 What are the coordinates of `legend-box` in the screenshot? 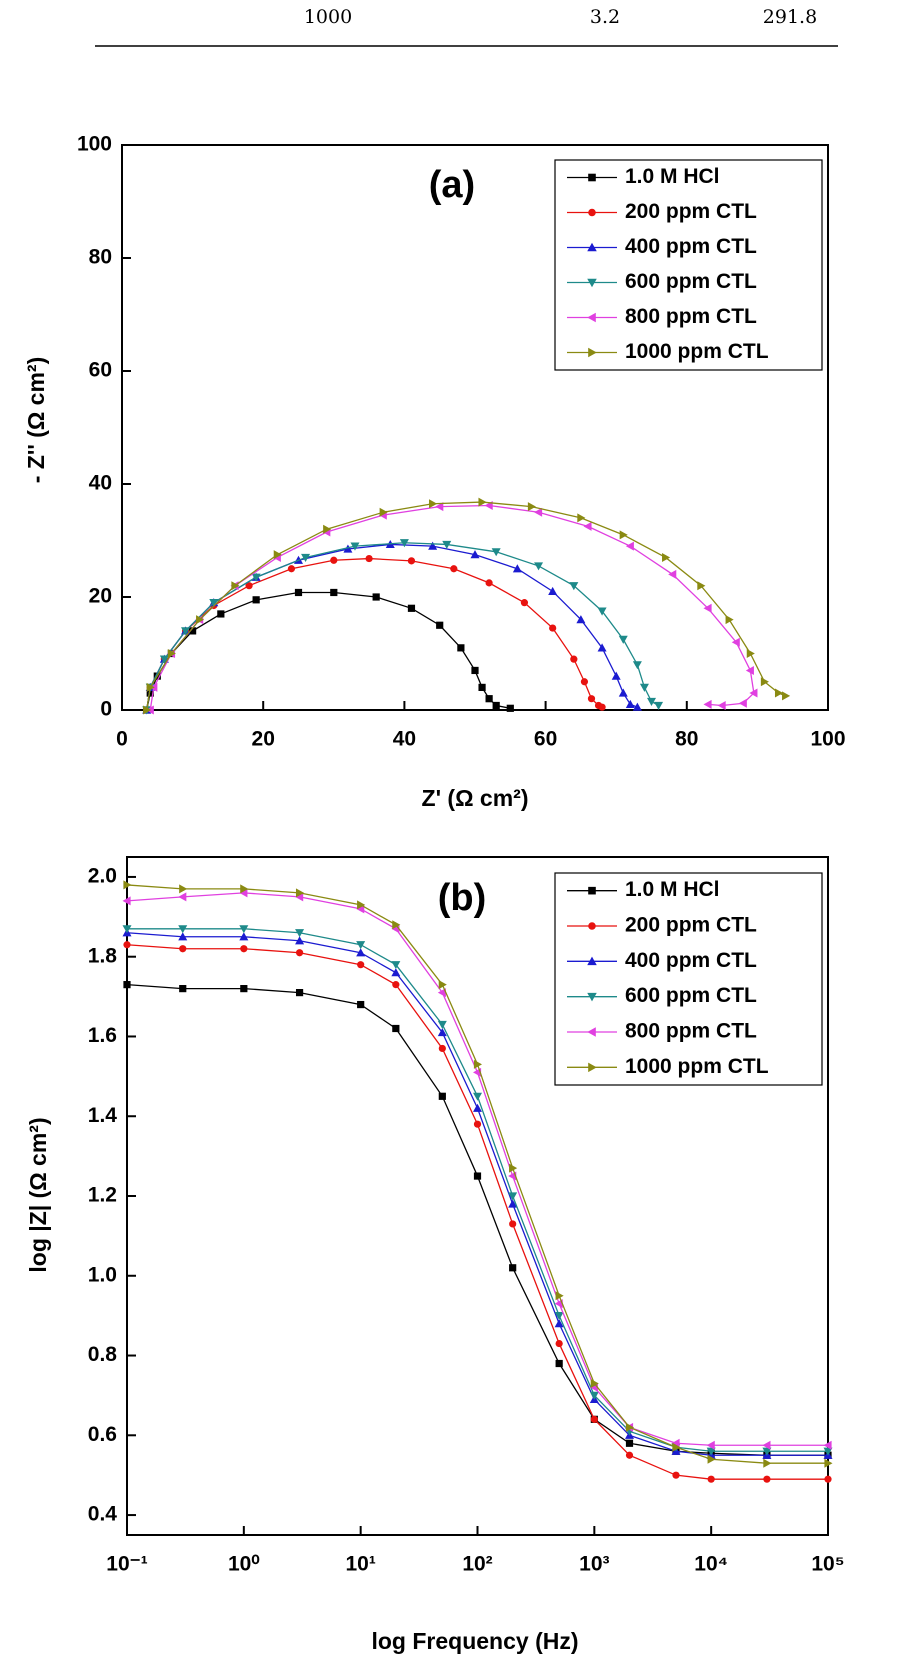 It's located at (688, 979).